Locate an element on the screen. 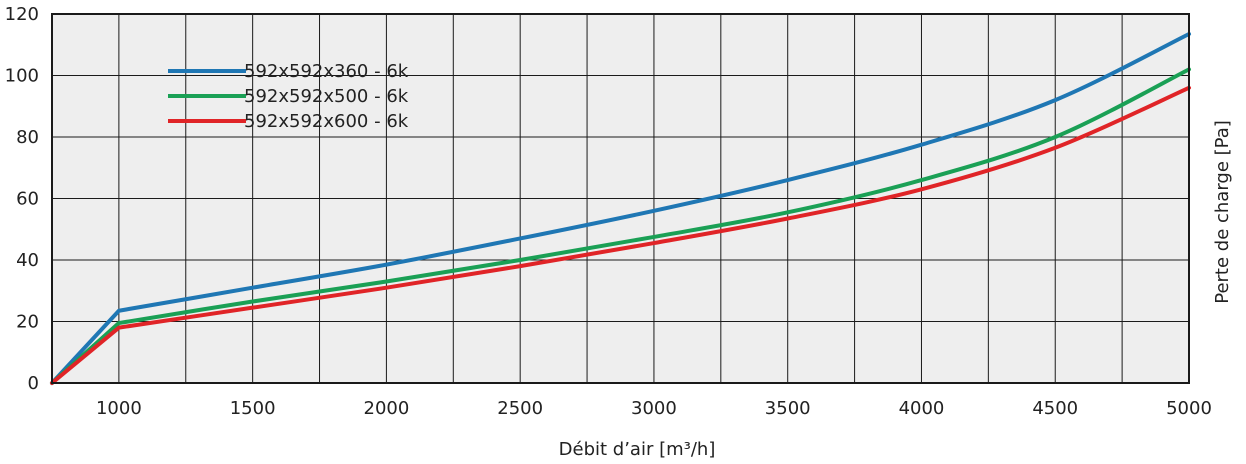 The width and height of the screenshot is (1246, 464). x-tick-label: 2500 is located at coordinates (520, 408).